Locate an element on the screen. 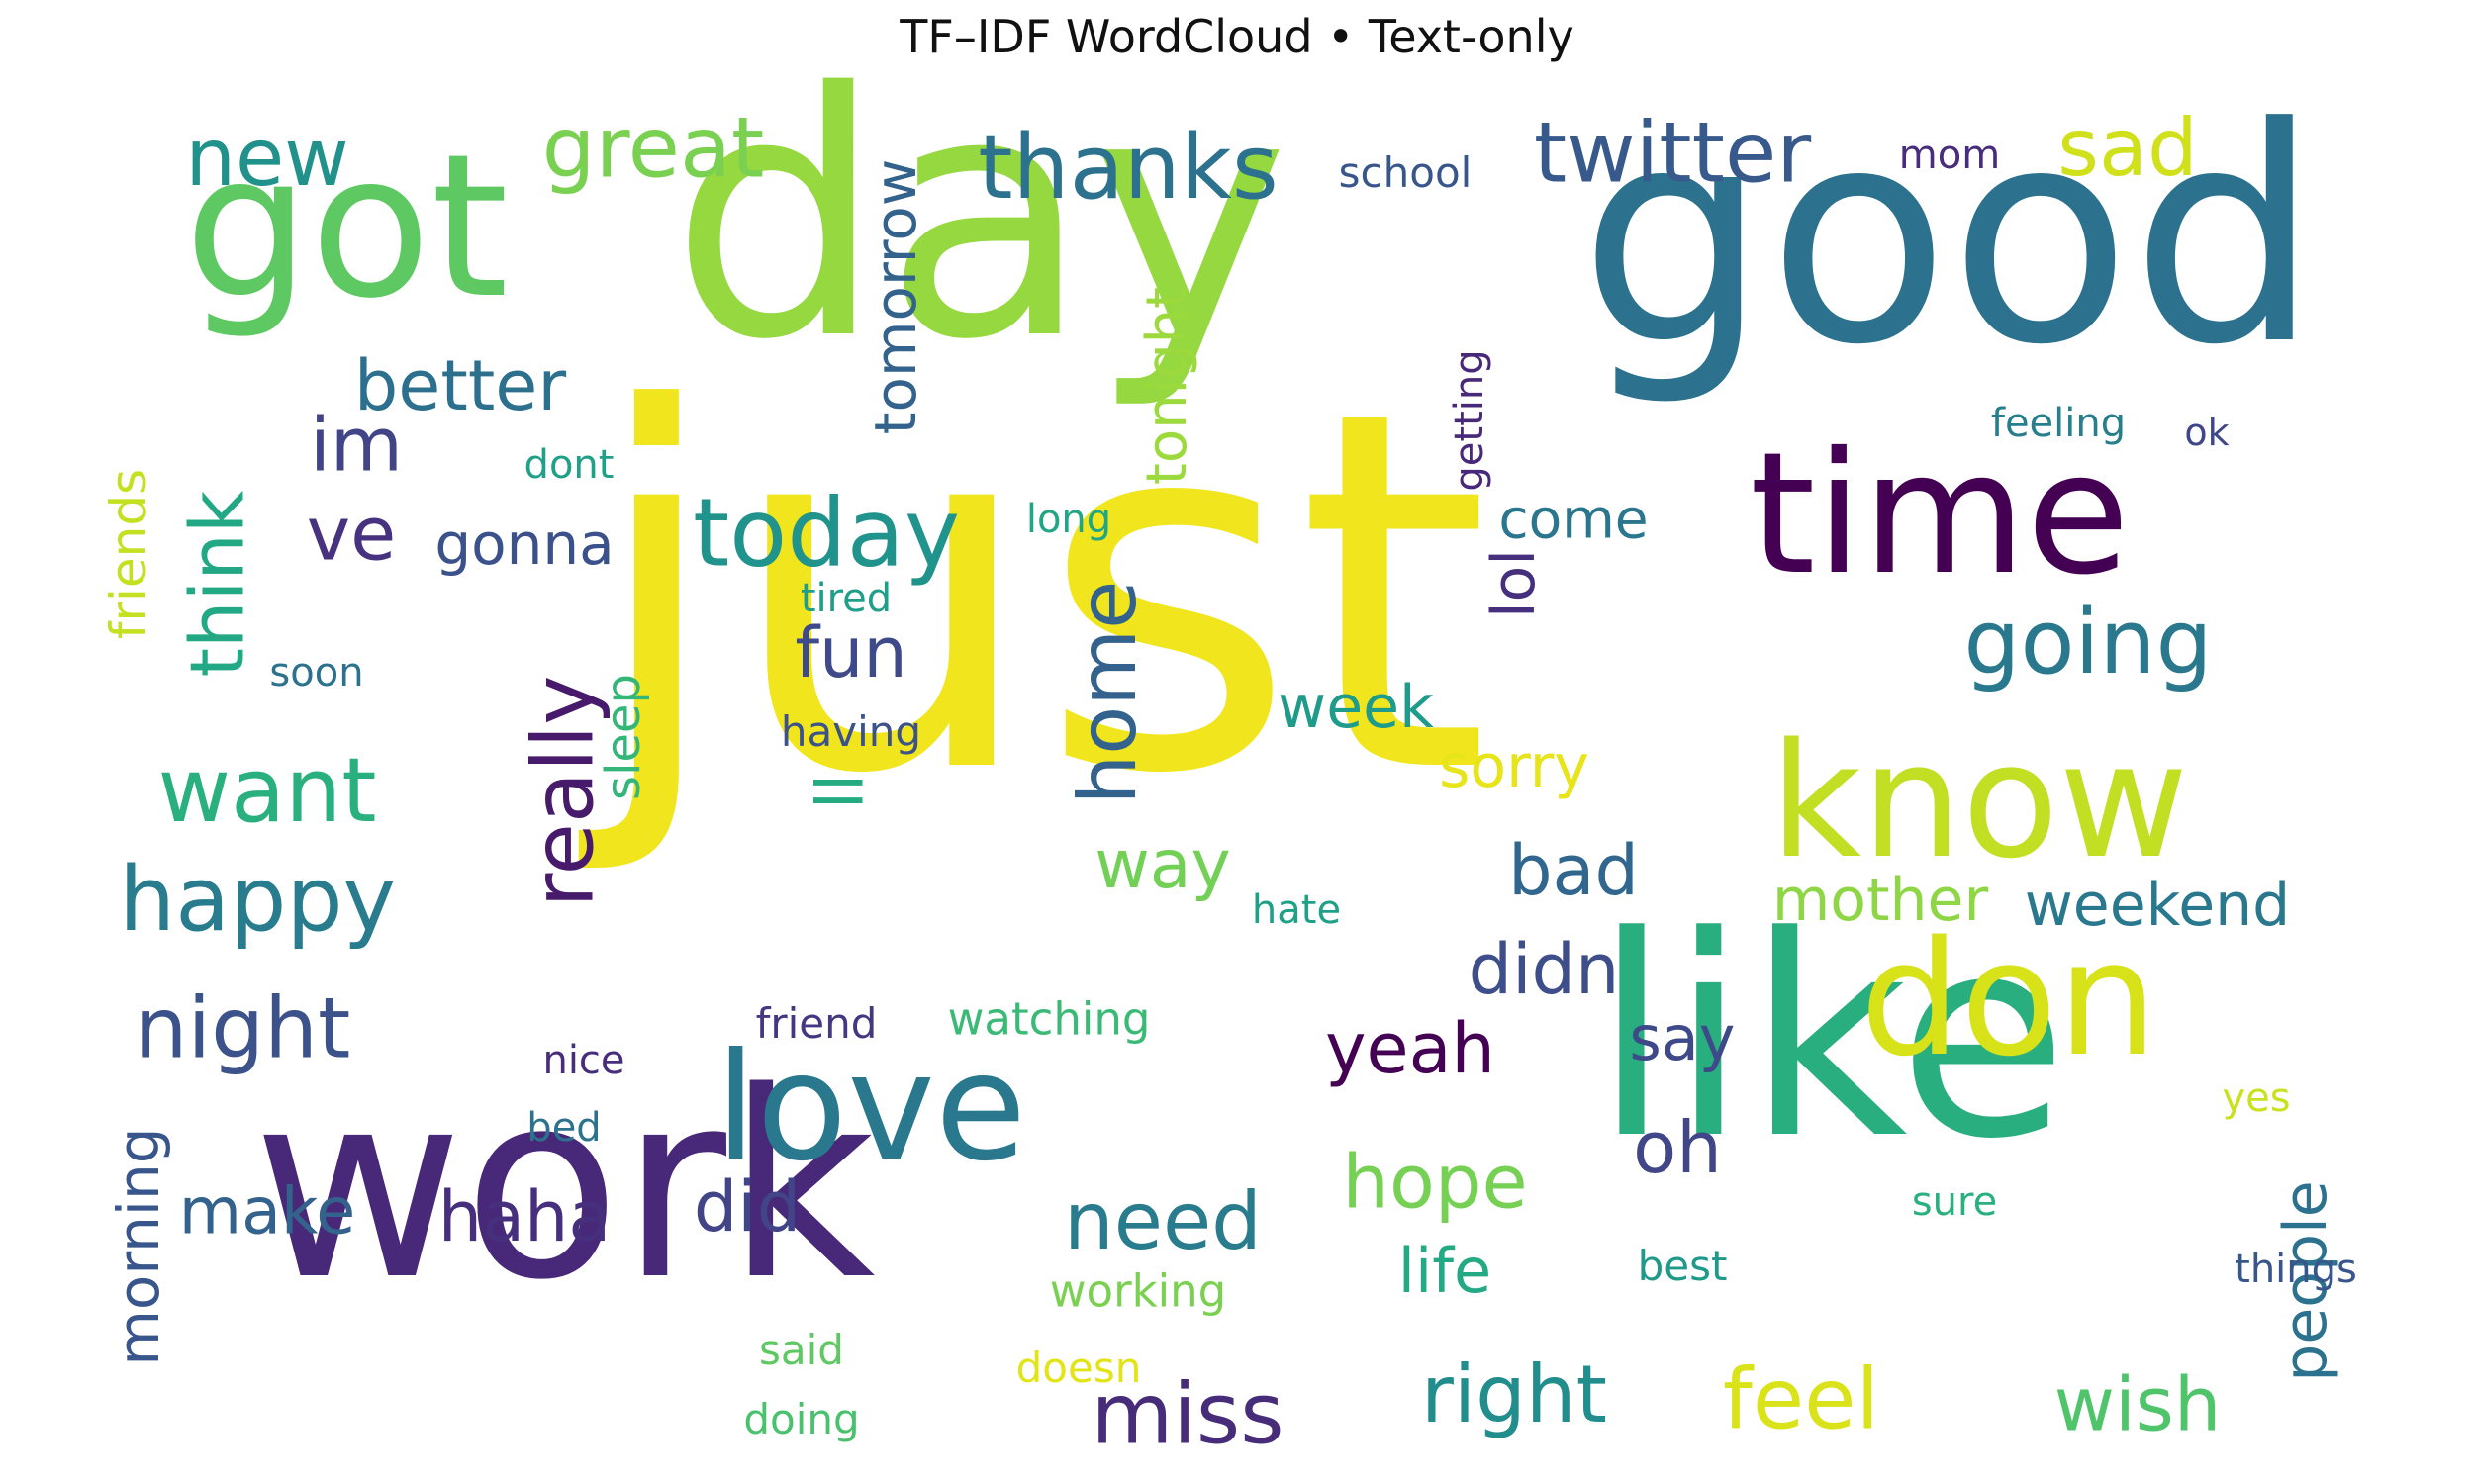  word-yes: yes is located at coordinates (2256, 1098).